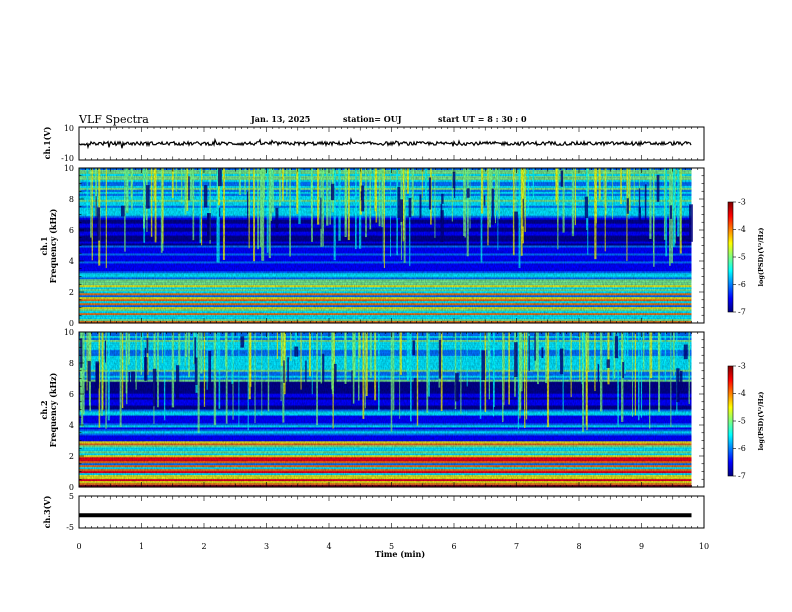  I want to click on ch2-spec-ylabel-line1: ch.2, so click(44, 409).